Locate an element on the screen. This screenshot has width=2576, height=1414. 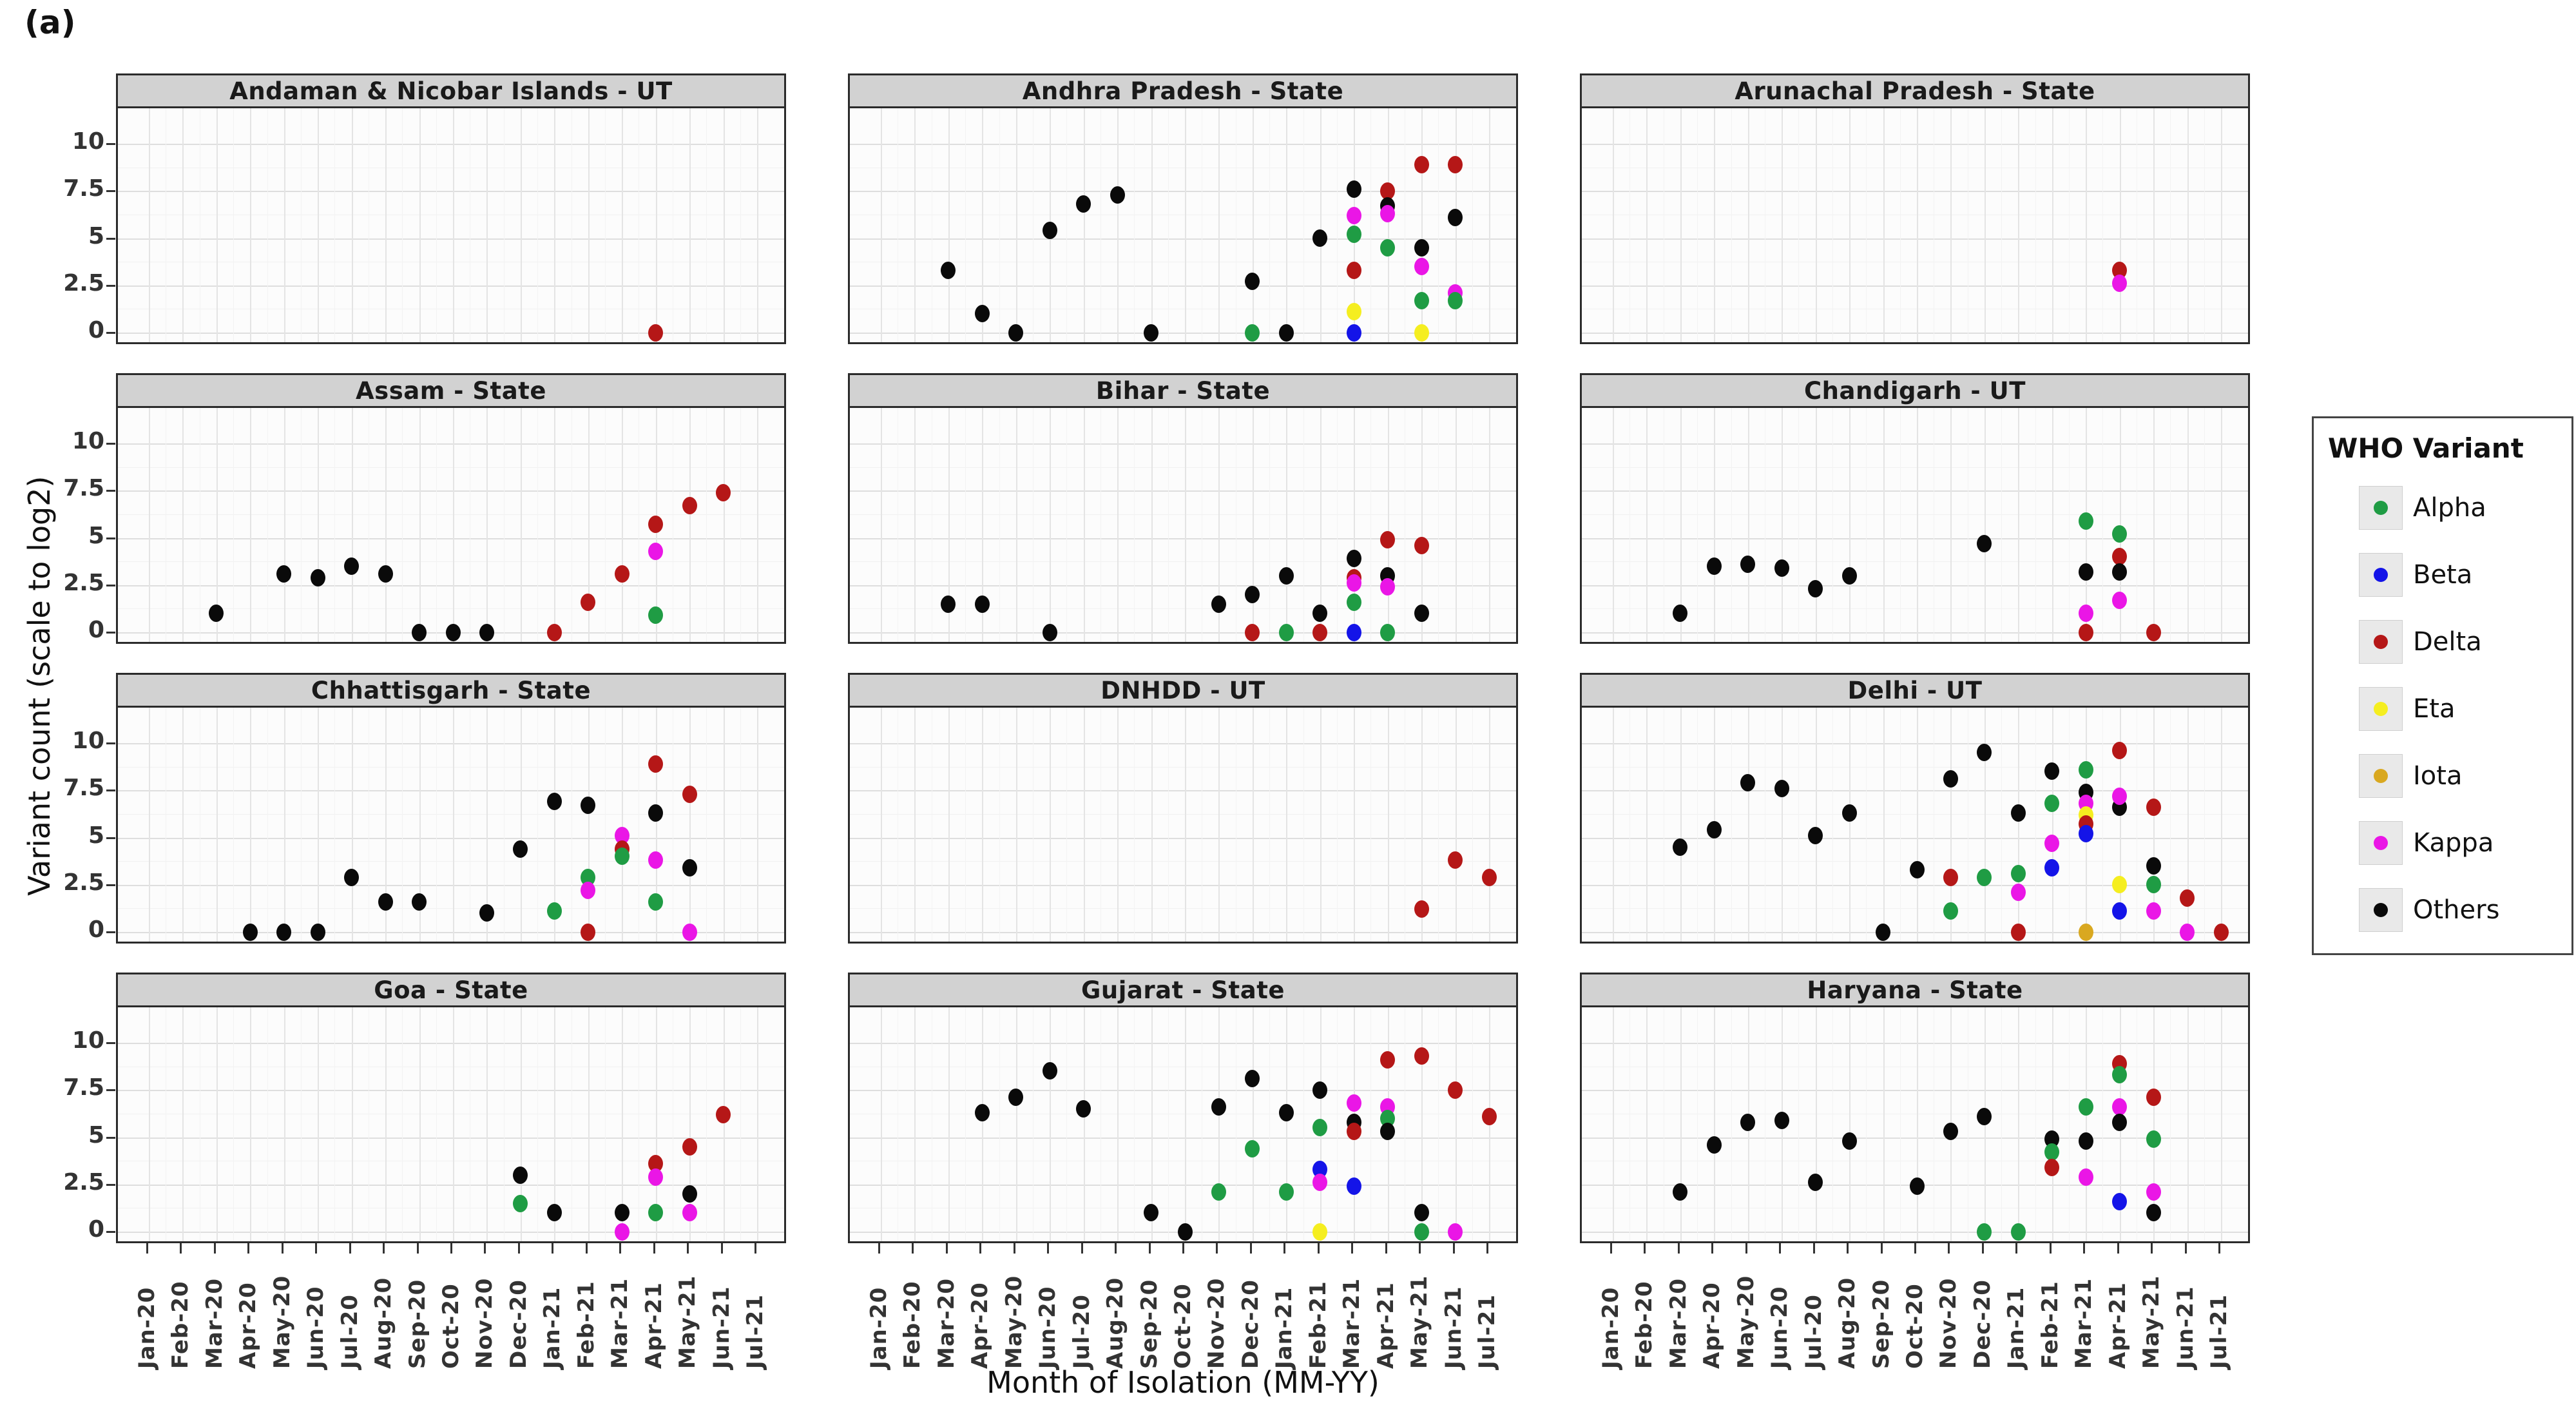
facet-header: Delhi - UT is located at coordinates (1915, 690).